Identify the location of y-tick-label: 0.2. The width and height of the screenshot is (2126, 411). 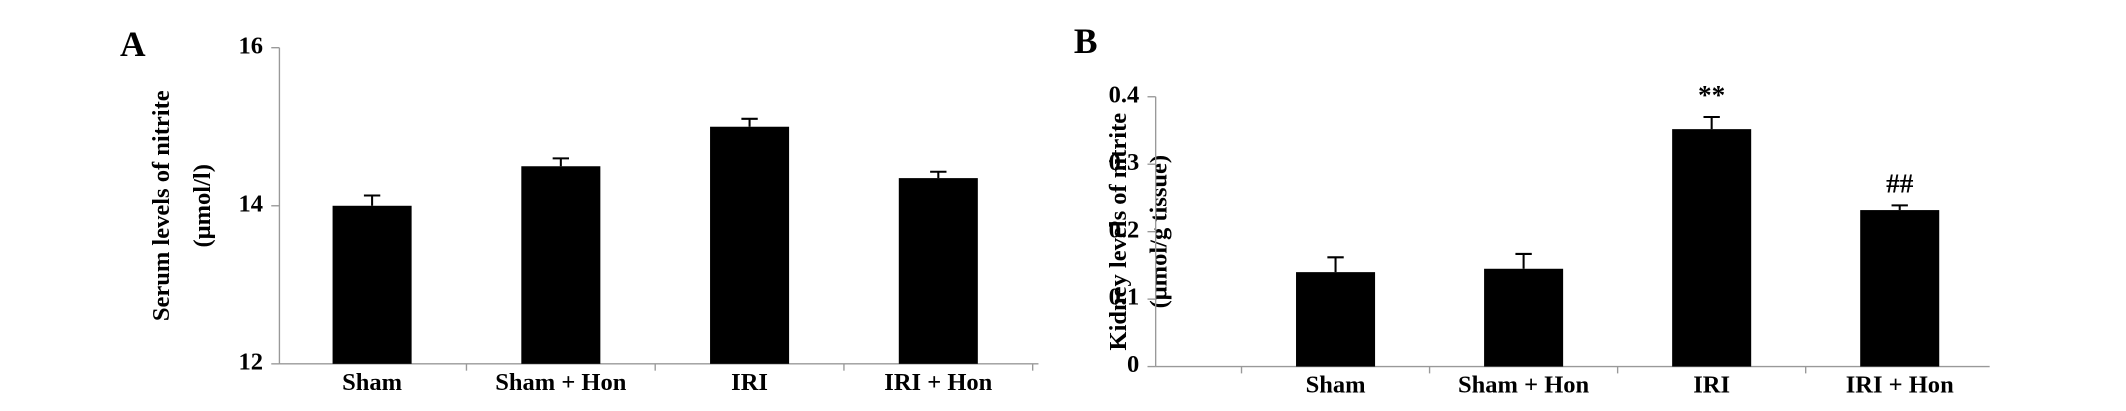
(1124, 229).